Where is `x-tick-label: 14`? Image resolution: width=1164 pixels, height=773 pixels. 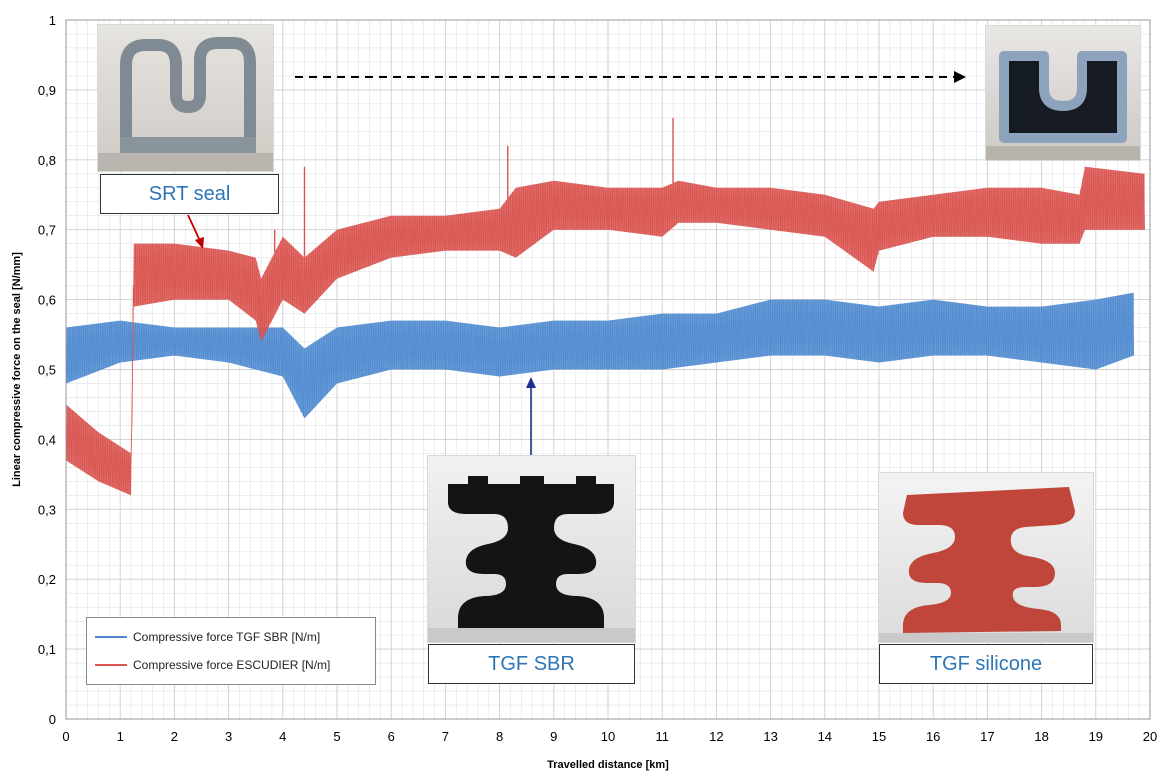
x-tick-label: 14 is located at coordinates (825, 736).